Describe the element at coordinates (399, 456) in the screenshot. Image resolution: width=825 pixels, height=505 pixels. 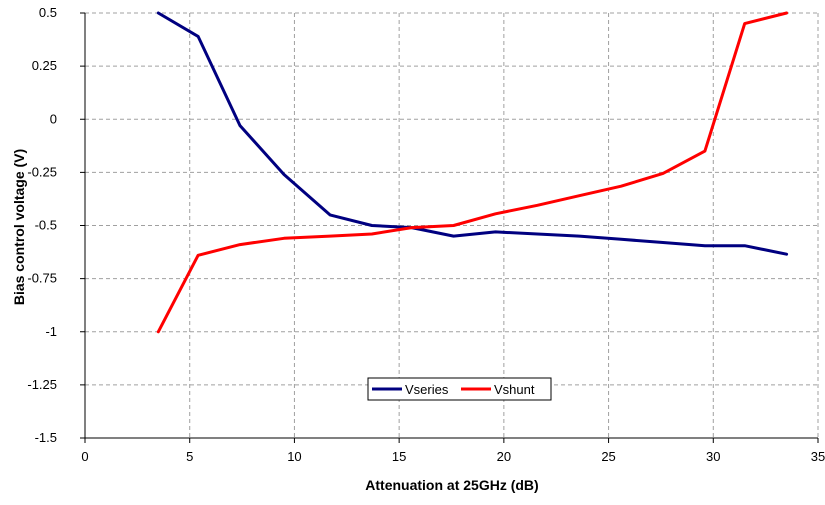
I see `x-tick-label: 15` at that location.